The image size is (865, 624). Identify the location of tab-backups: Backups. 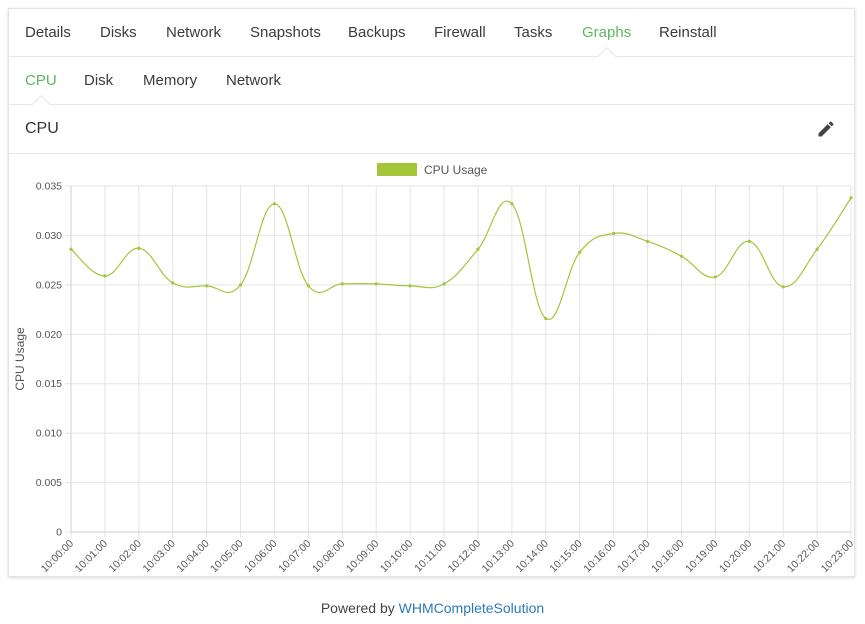
(377, 32).